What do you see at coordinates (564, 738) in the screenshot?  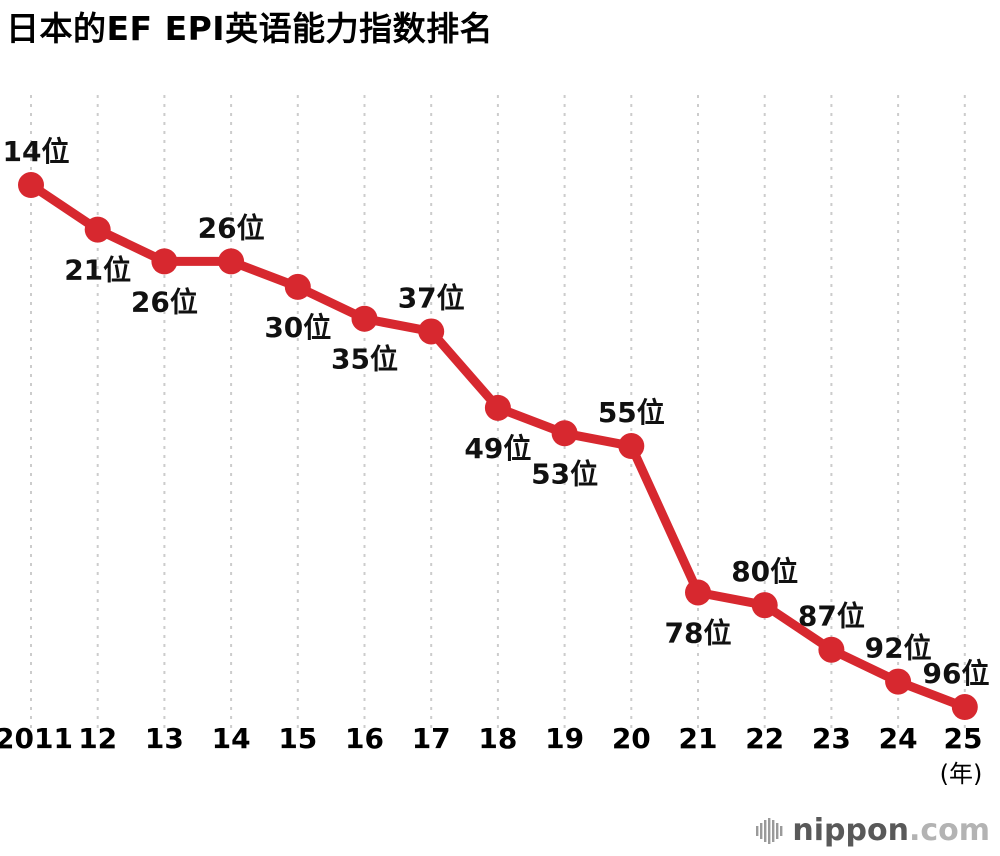 I see `x-axis-label: 19` at bounding box center [564, 738].